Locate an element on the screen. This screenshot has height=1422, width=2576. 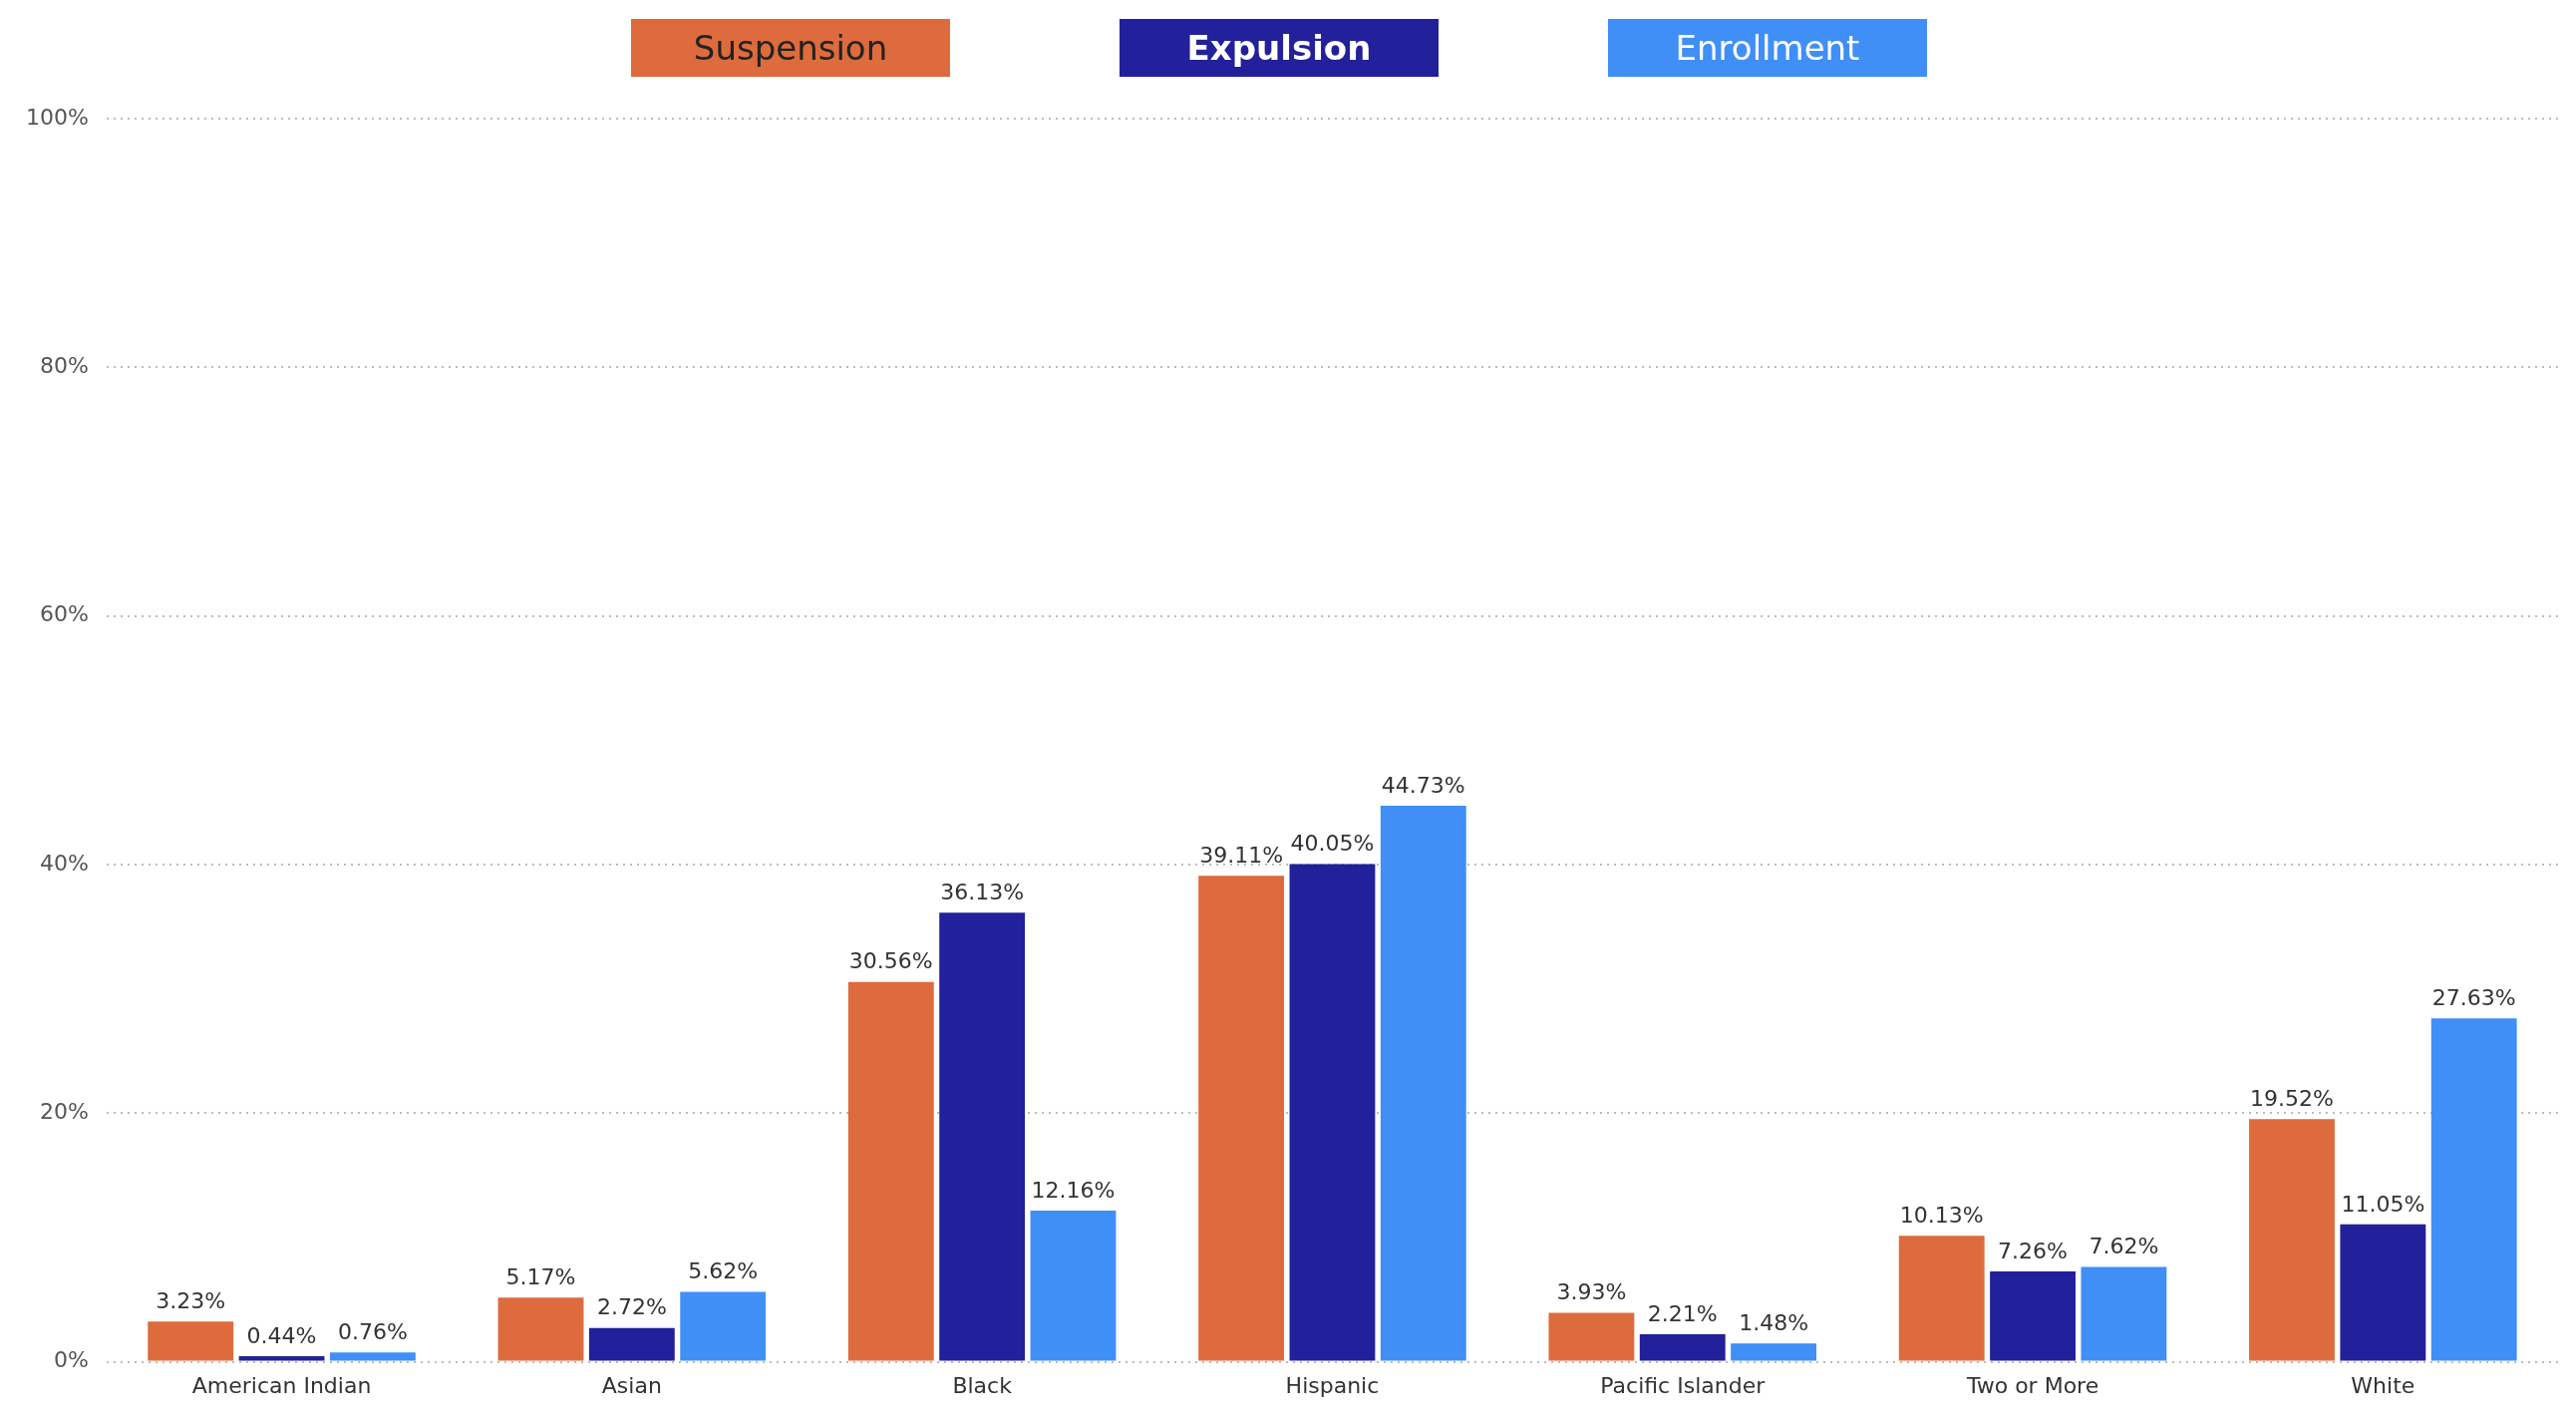
data-label: 27.63% is located at coordinates (2473, 997).